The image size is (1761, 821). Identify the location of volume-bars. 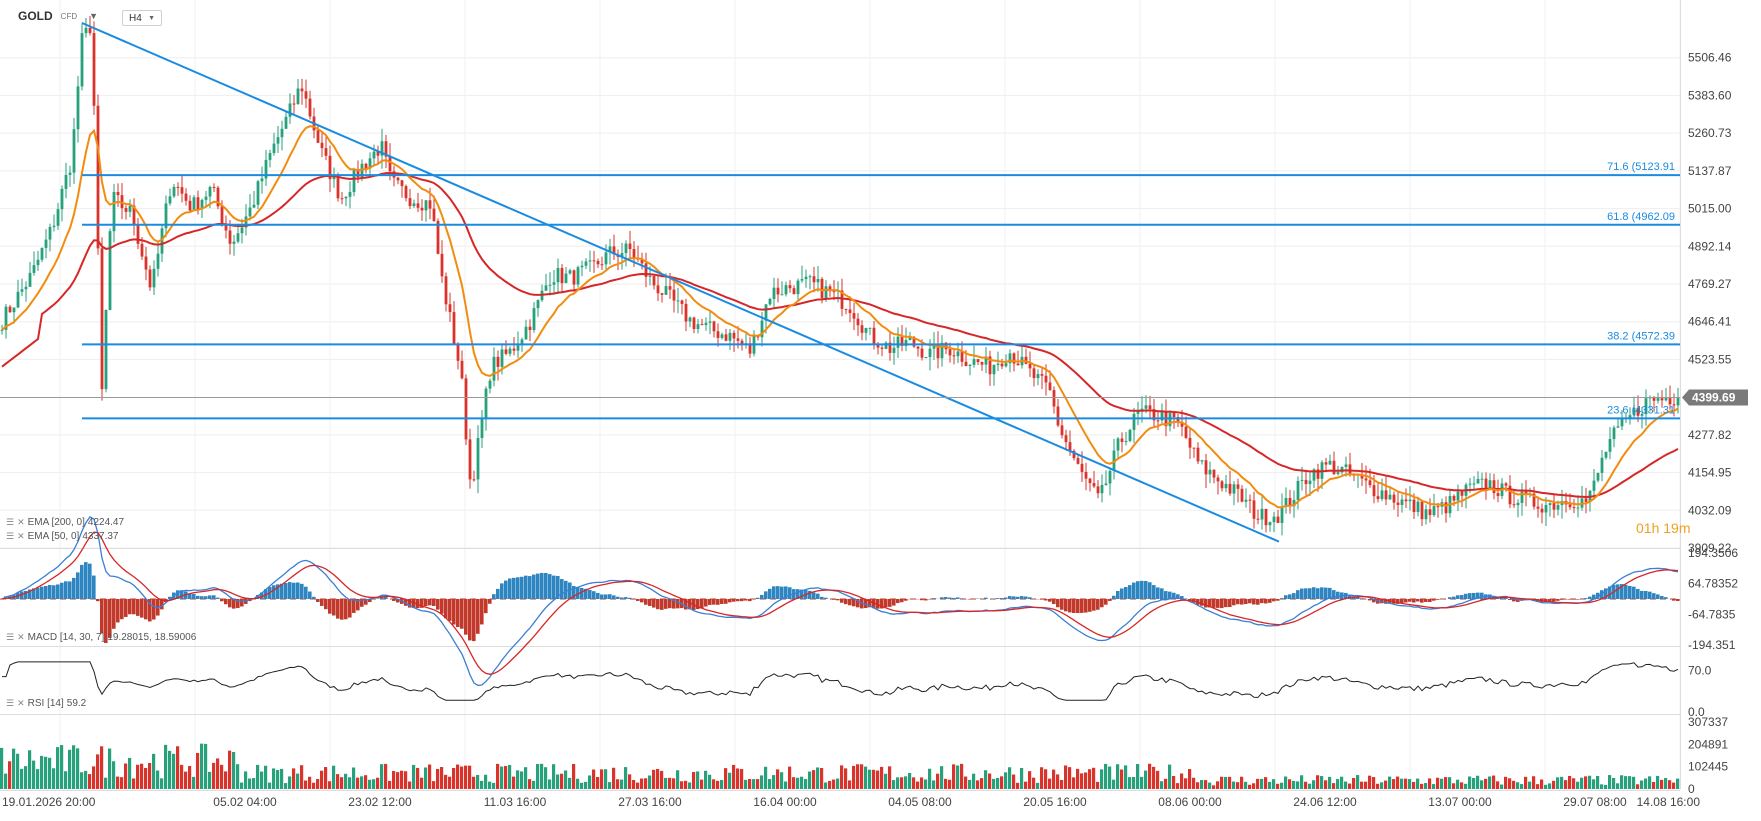
(840, 766).